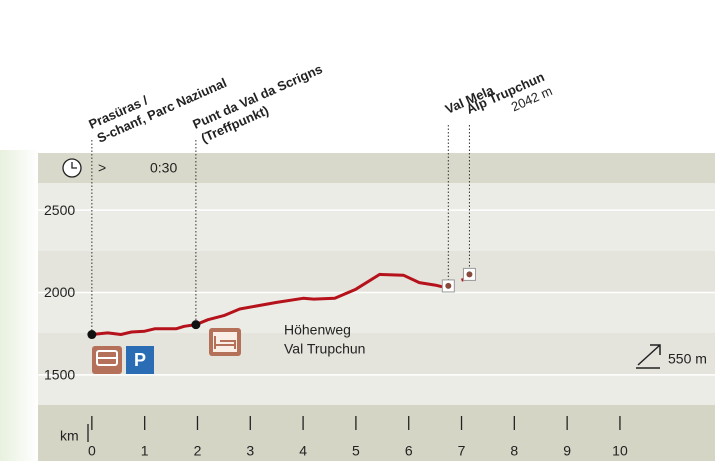  What do you see at coordinates (163, 168) in the screenshot?
I see `time-value: 0:30` at bounding box center [163, 168].